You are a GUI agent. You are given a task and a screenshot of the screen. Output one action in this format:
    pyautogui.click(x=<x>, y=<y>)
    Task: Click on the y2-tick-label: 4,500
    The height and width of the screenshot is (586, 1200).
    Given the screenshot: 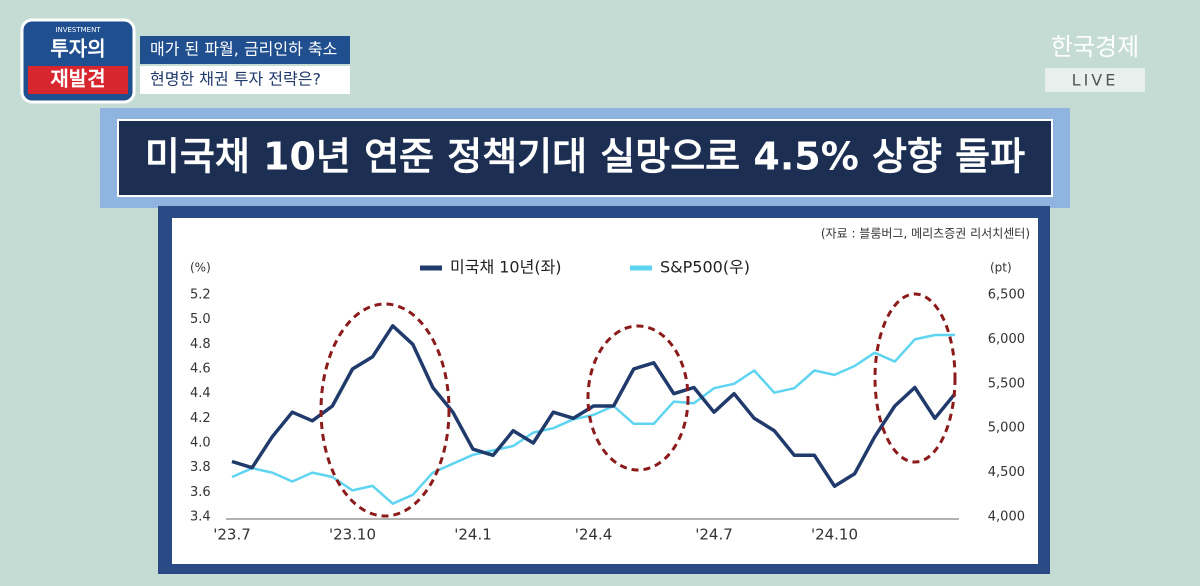 What is the action you would take?
    pyautogui.click(x=1006, y=472)
    